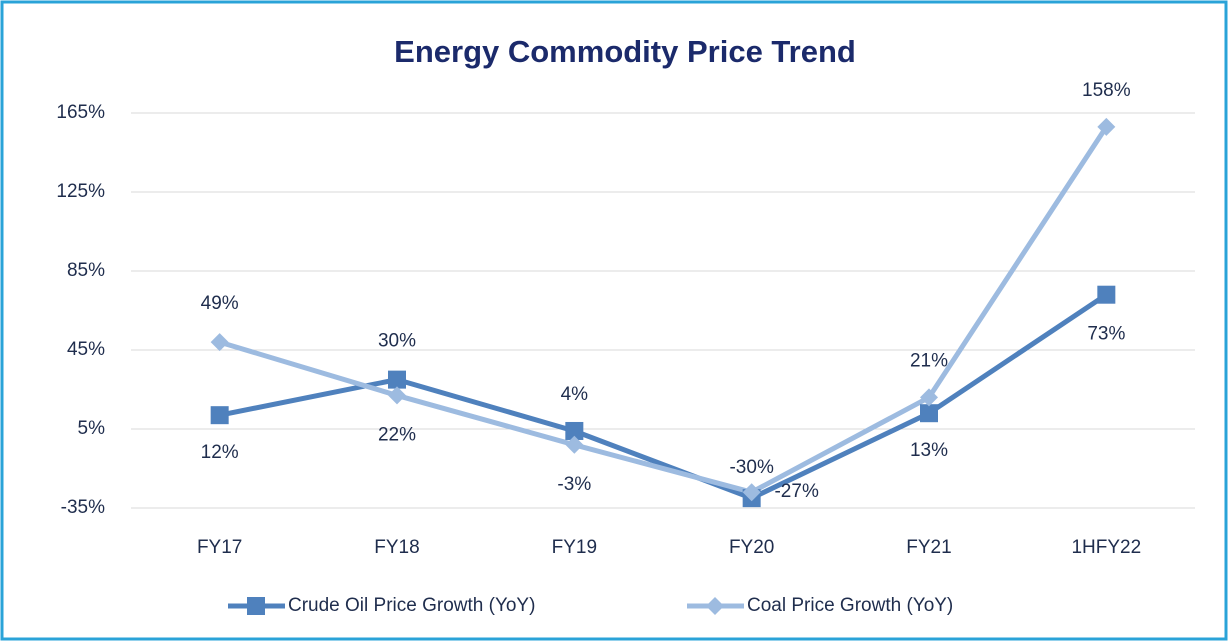 This screenshot has width=1230, height=643. I want to click on data-label: -3%, so click(574, 484).